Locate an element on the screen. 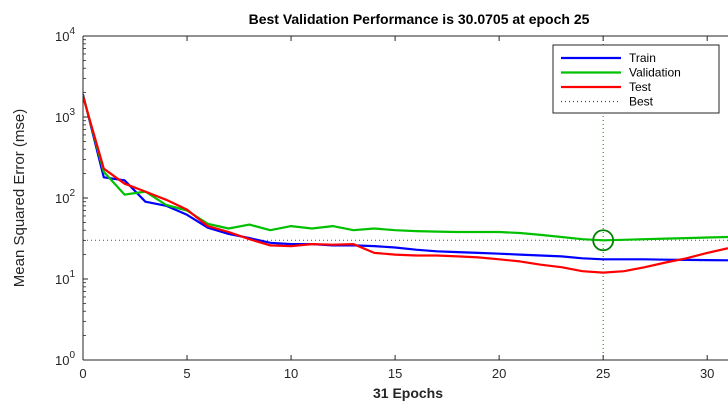 This screenshot has height=401, width=728. x-tick-label: 25 is located at coordinates (603, 373).